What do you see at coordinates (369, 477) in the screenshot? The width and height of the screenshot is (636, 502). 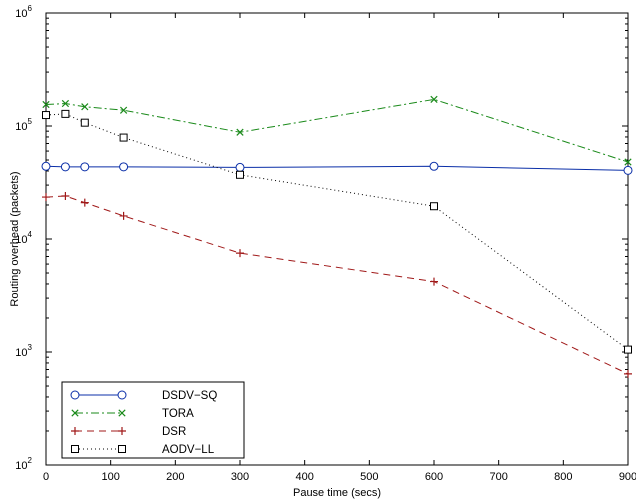 I see `x-tick-label: 500` at bounding box center [369, 477].